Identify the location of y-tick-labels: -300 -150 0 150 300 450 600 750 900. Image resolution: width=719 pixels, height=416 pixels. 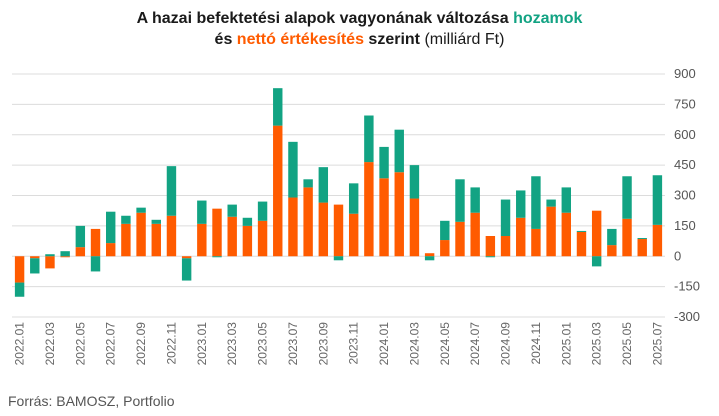
(687, 195).